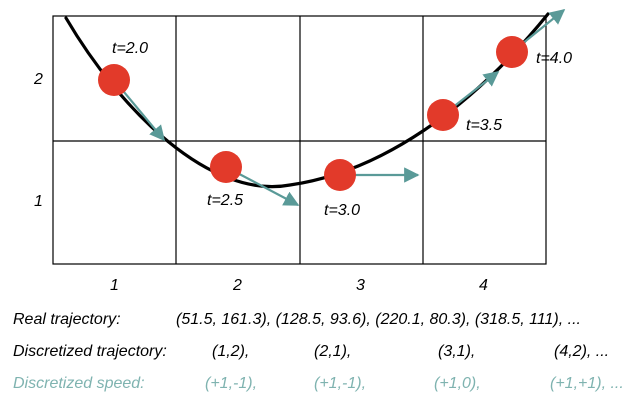 The width and height of the screenshot is (638, 396). I want to click on col-label-2: 2, so click(237, 285).